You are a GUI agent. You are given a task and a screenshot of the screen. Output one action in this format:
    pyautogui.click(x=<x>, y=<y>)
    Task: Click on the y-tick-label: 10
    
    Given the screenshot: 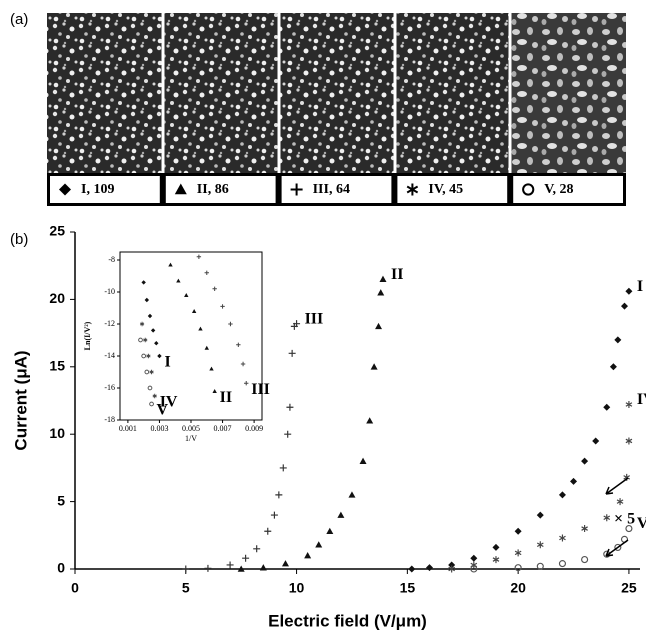 What is the action you would take?
    pyautogui.click(x=57, y=433)
    